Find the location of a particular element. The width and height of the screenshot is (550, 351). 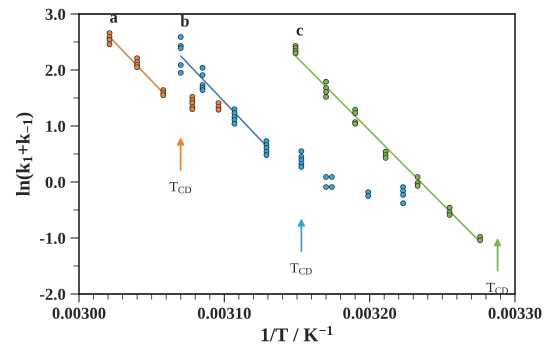

y-tick-label: 1.0 is located at coordinates (56, 126).